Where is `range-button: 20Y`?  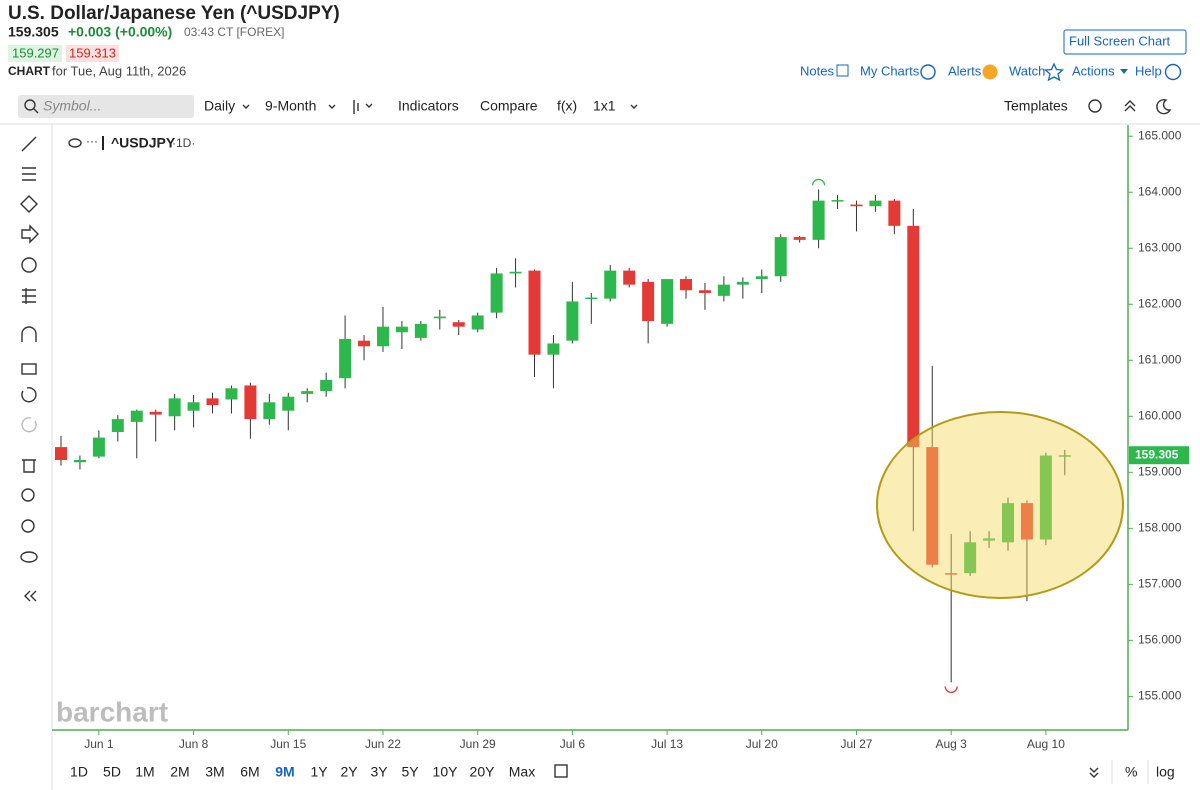 range-button: 20Y is located at coordinates (483, 772).